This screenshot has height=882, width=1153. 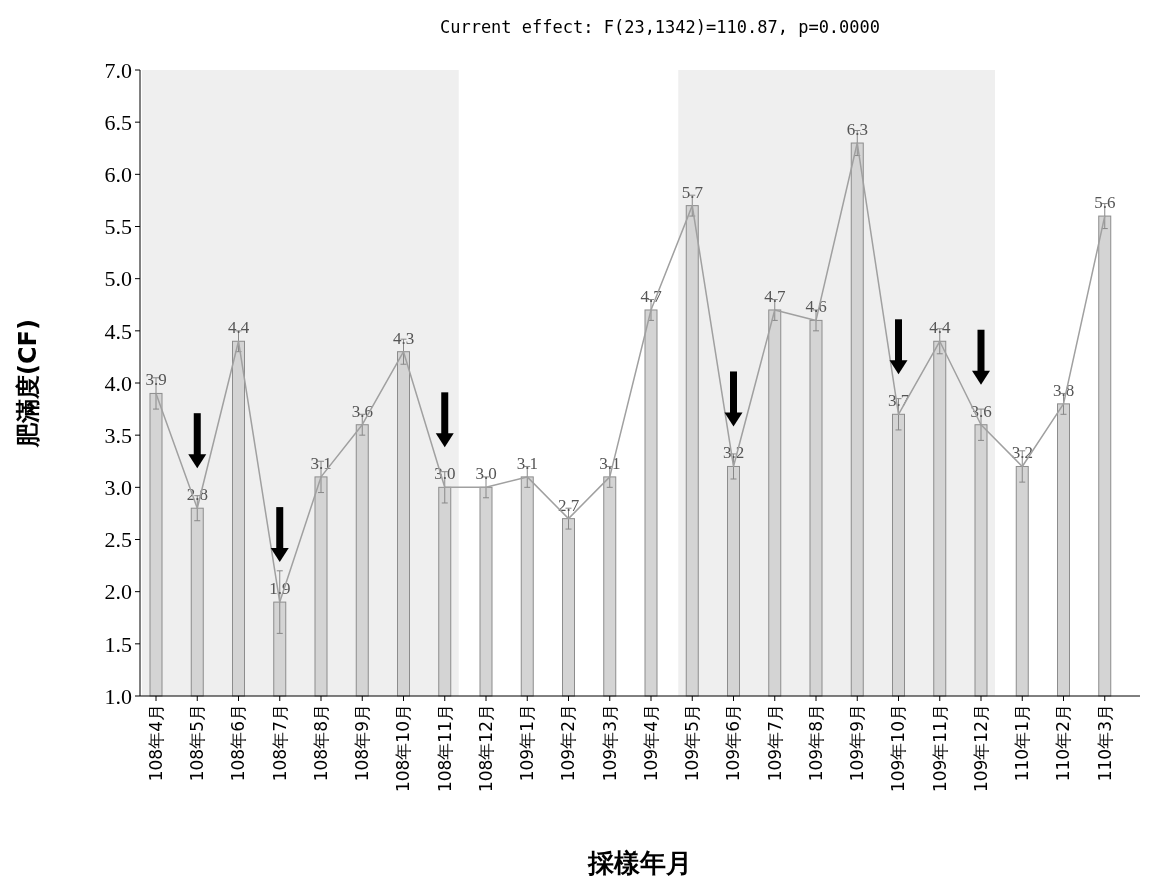 What do you see at coordinates (857, 743) in the screenshot?
I see `x-tick-label: 109年9月` at bounding box center [857, 743].